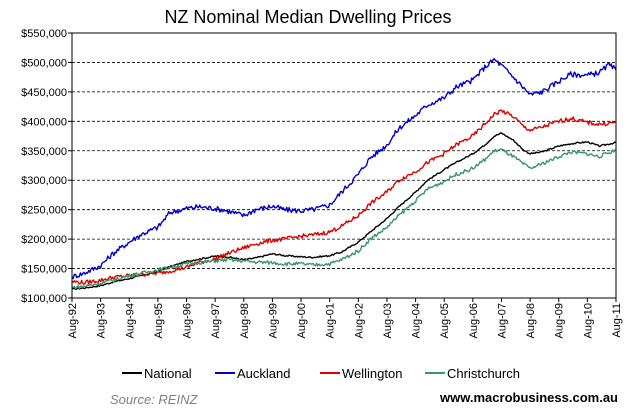 This screenshot has height=415, width=628. I want to click on x-tick-label: Aug-96, so click(188, 320).